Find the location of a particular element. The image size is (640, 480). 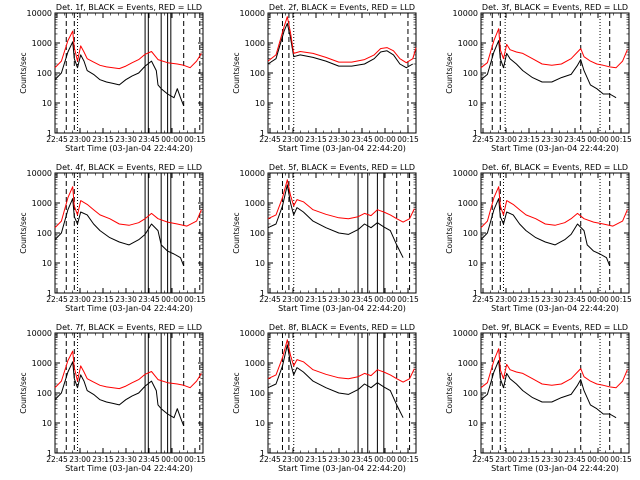

panel-title: Det. 1f, BLACK = Events, RED = LLD is located at coordinates (129, 7).